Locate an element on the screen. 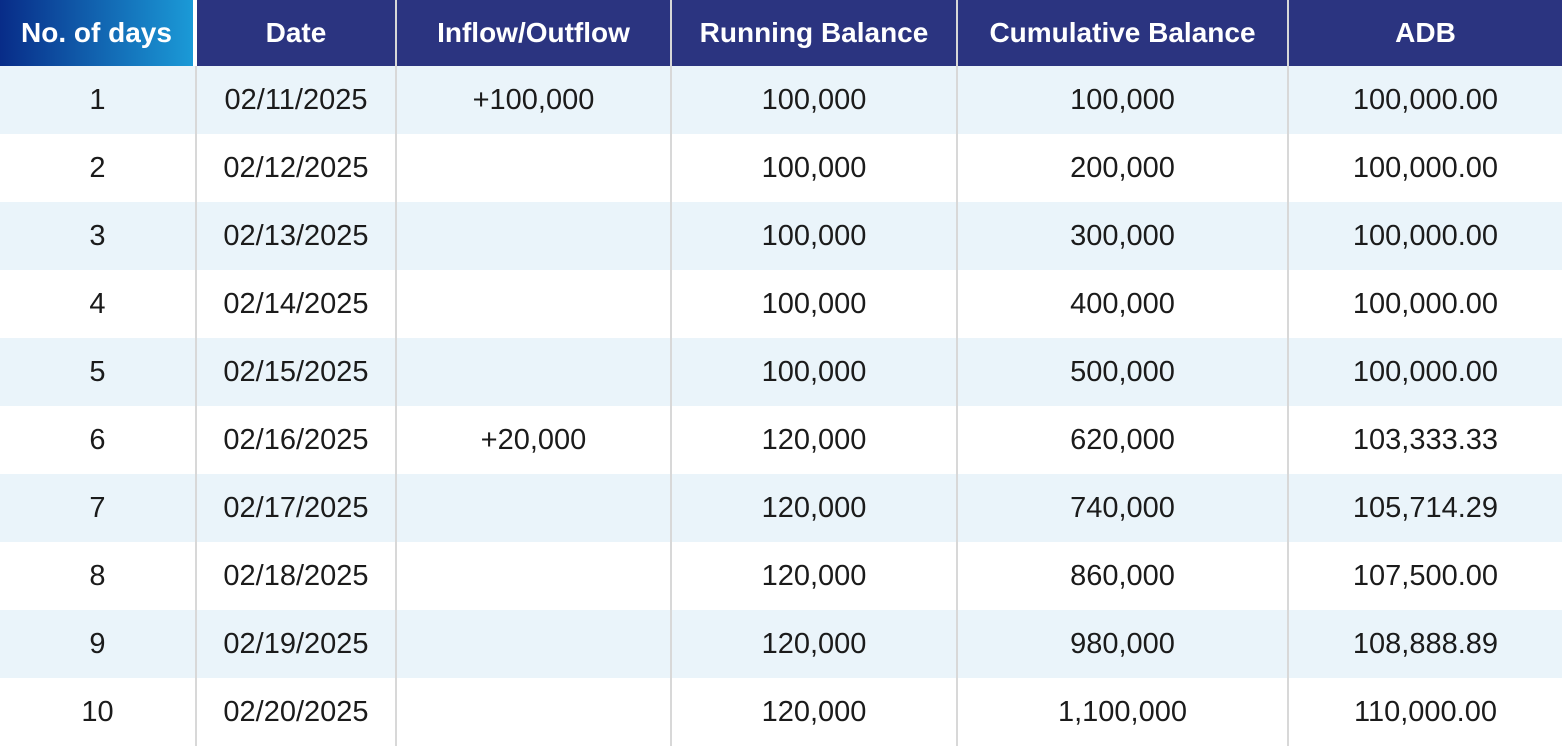  cell-cumulative-balance: 500,000 is located at coordinates (1123, 372).